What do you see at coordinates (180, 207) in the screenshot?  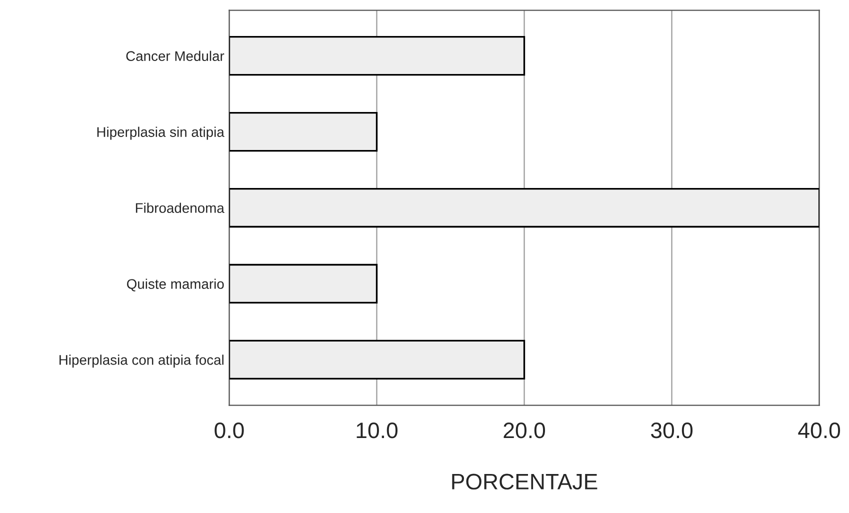 I see `y-tick-label: Fibroadenoma` at bounding box center [180, 207].